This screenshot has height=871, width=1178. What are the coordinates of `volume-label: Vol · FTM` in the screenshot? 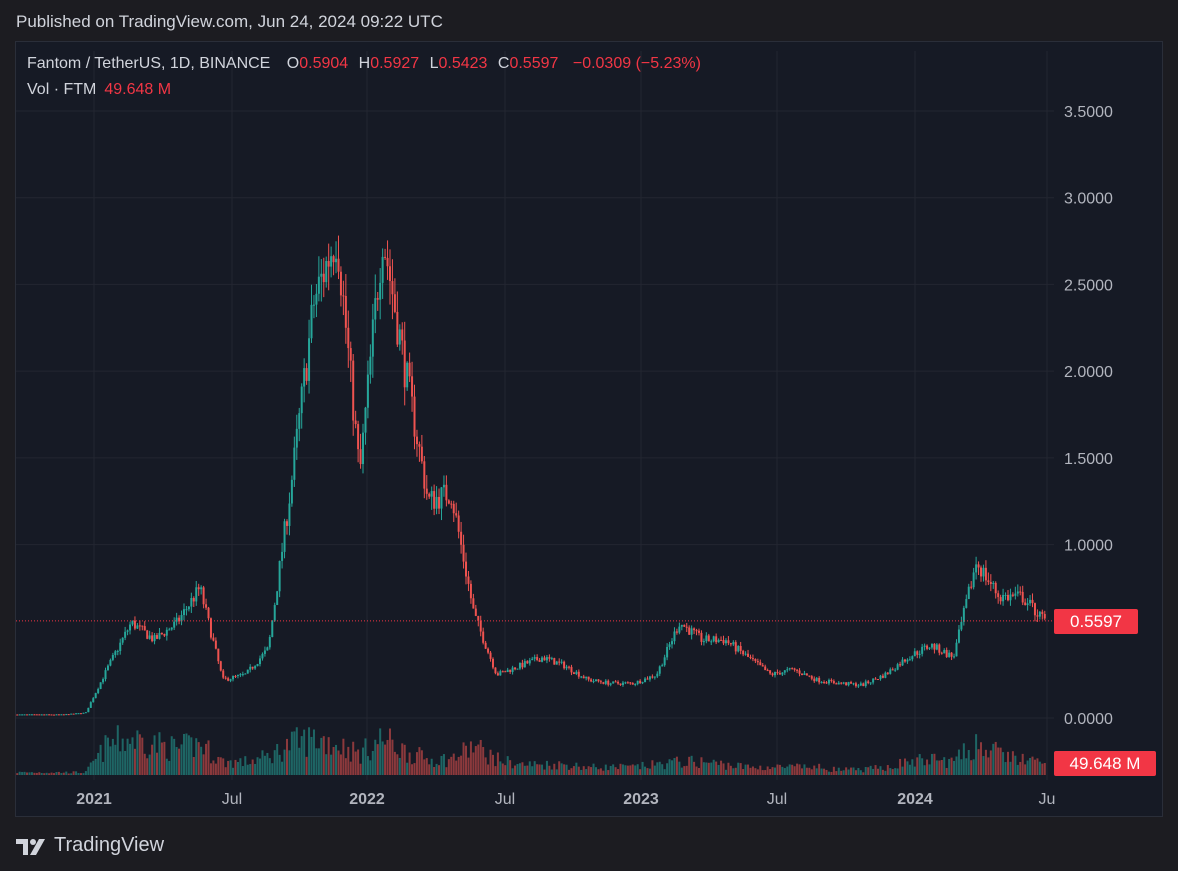 It's located at (62, 89).